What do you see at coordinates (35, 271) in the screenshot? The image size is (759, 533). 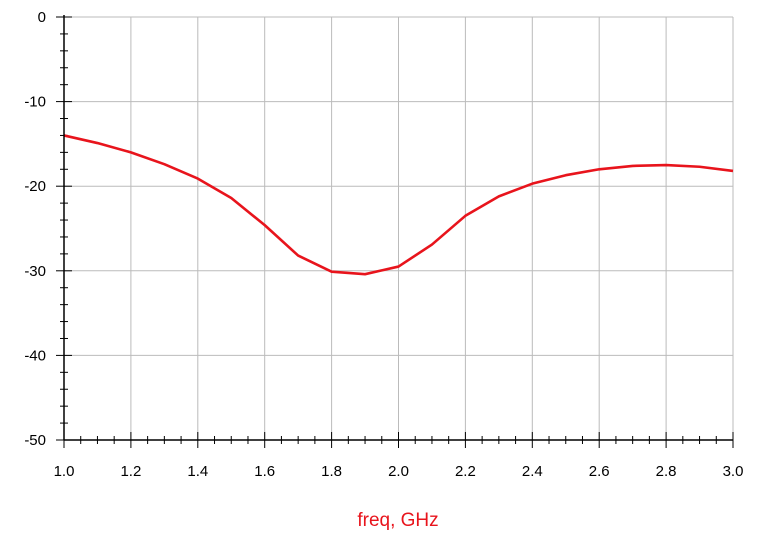 I see `y-tick-label: -30` at bounding box center [35, 271].